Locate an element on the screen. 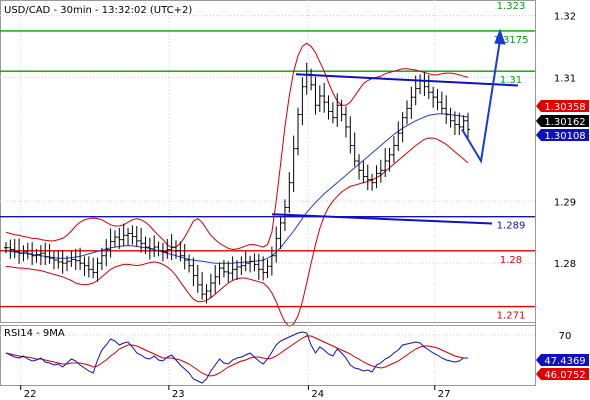 The width and height of the screenshot is (590, 400). time-axis: 22 23 24 27 is located at coordinates (235, 392).